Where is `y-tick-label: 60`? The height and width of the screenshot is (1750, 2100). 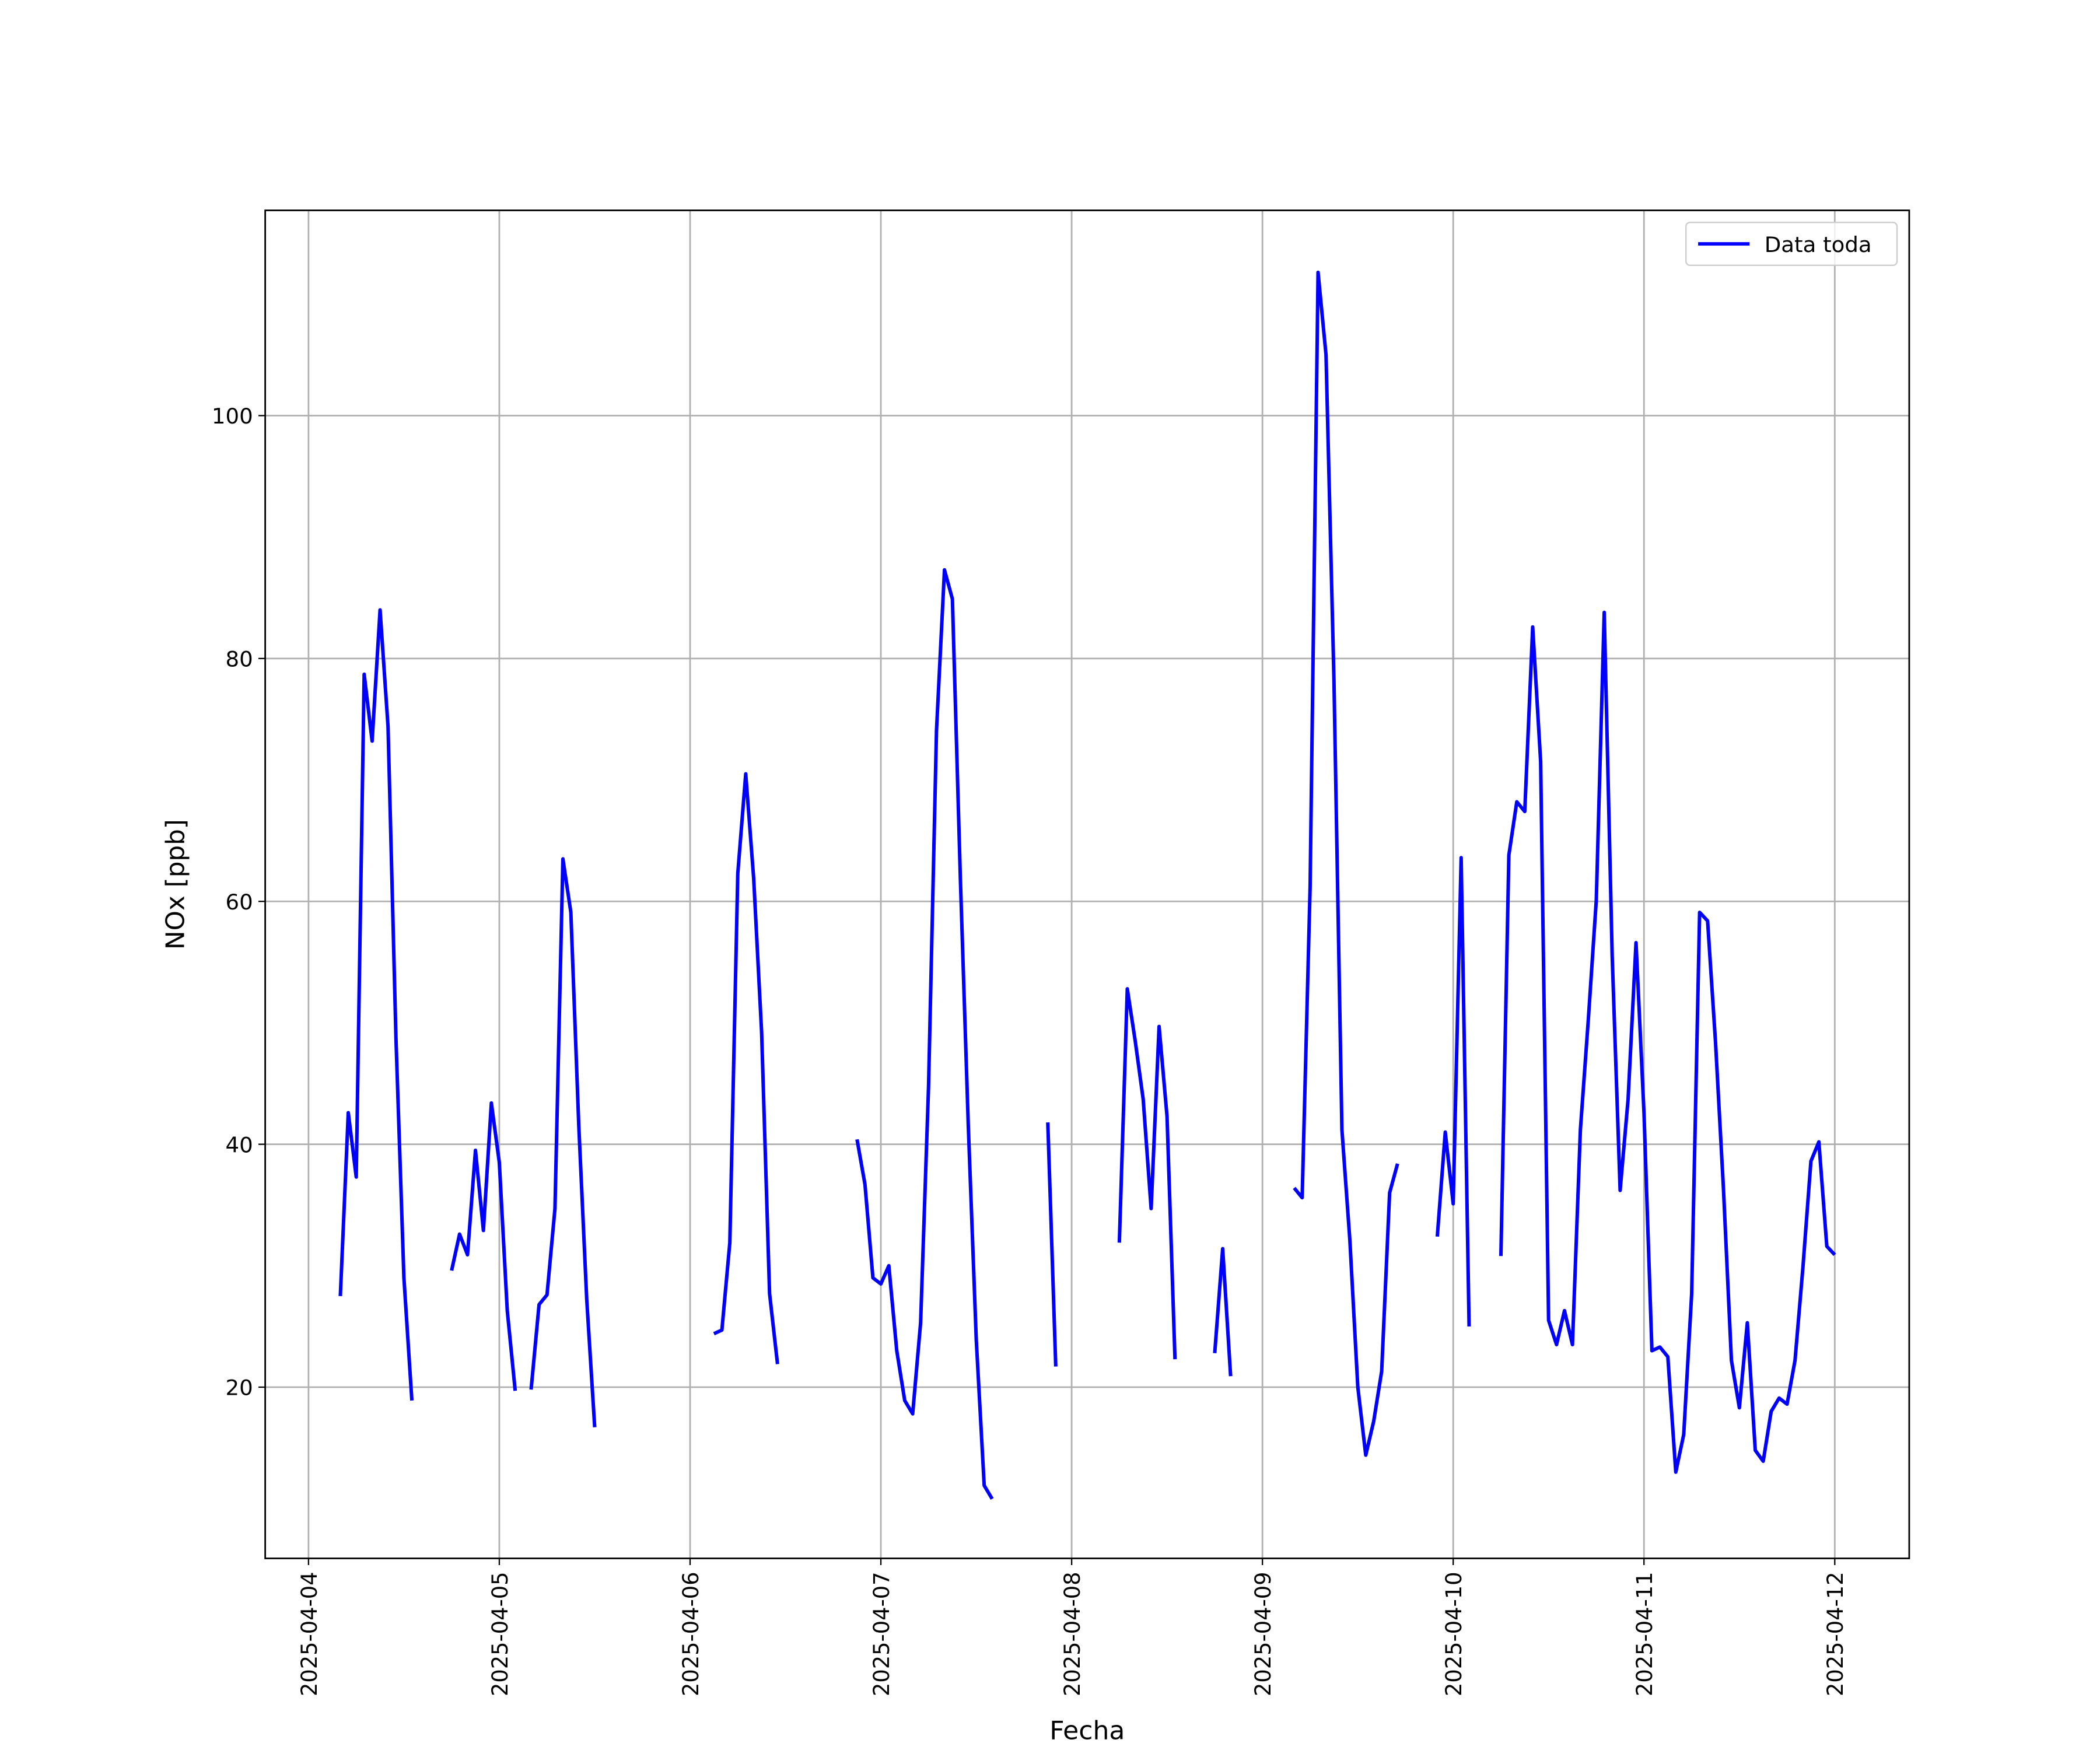 y-tick-label: 60 is located at coordinates (239, 902).